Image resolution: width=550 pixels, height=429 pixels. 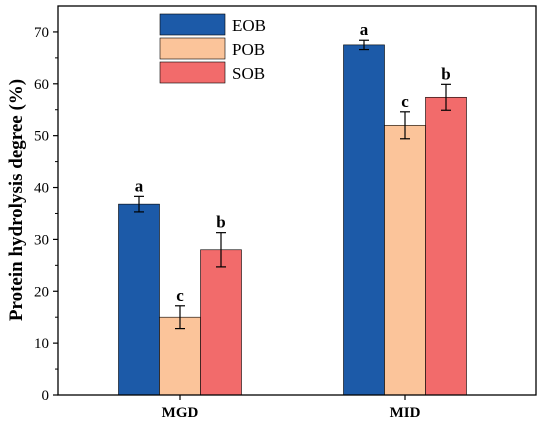 What do you see at coordinates (364, 29) in the screenshot?
I see `significance-label-eob-mid: a` at bounding box center [364, 29].